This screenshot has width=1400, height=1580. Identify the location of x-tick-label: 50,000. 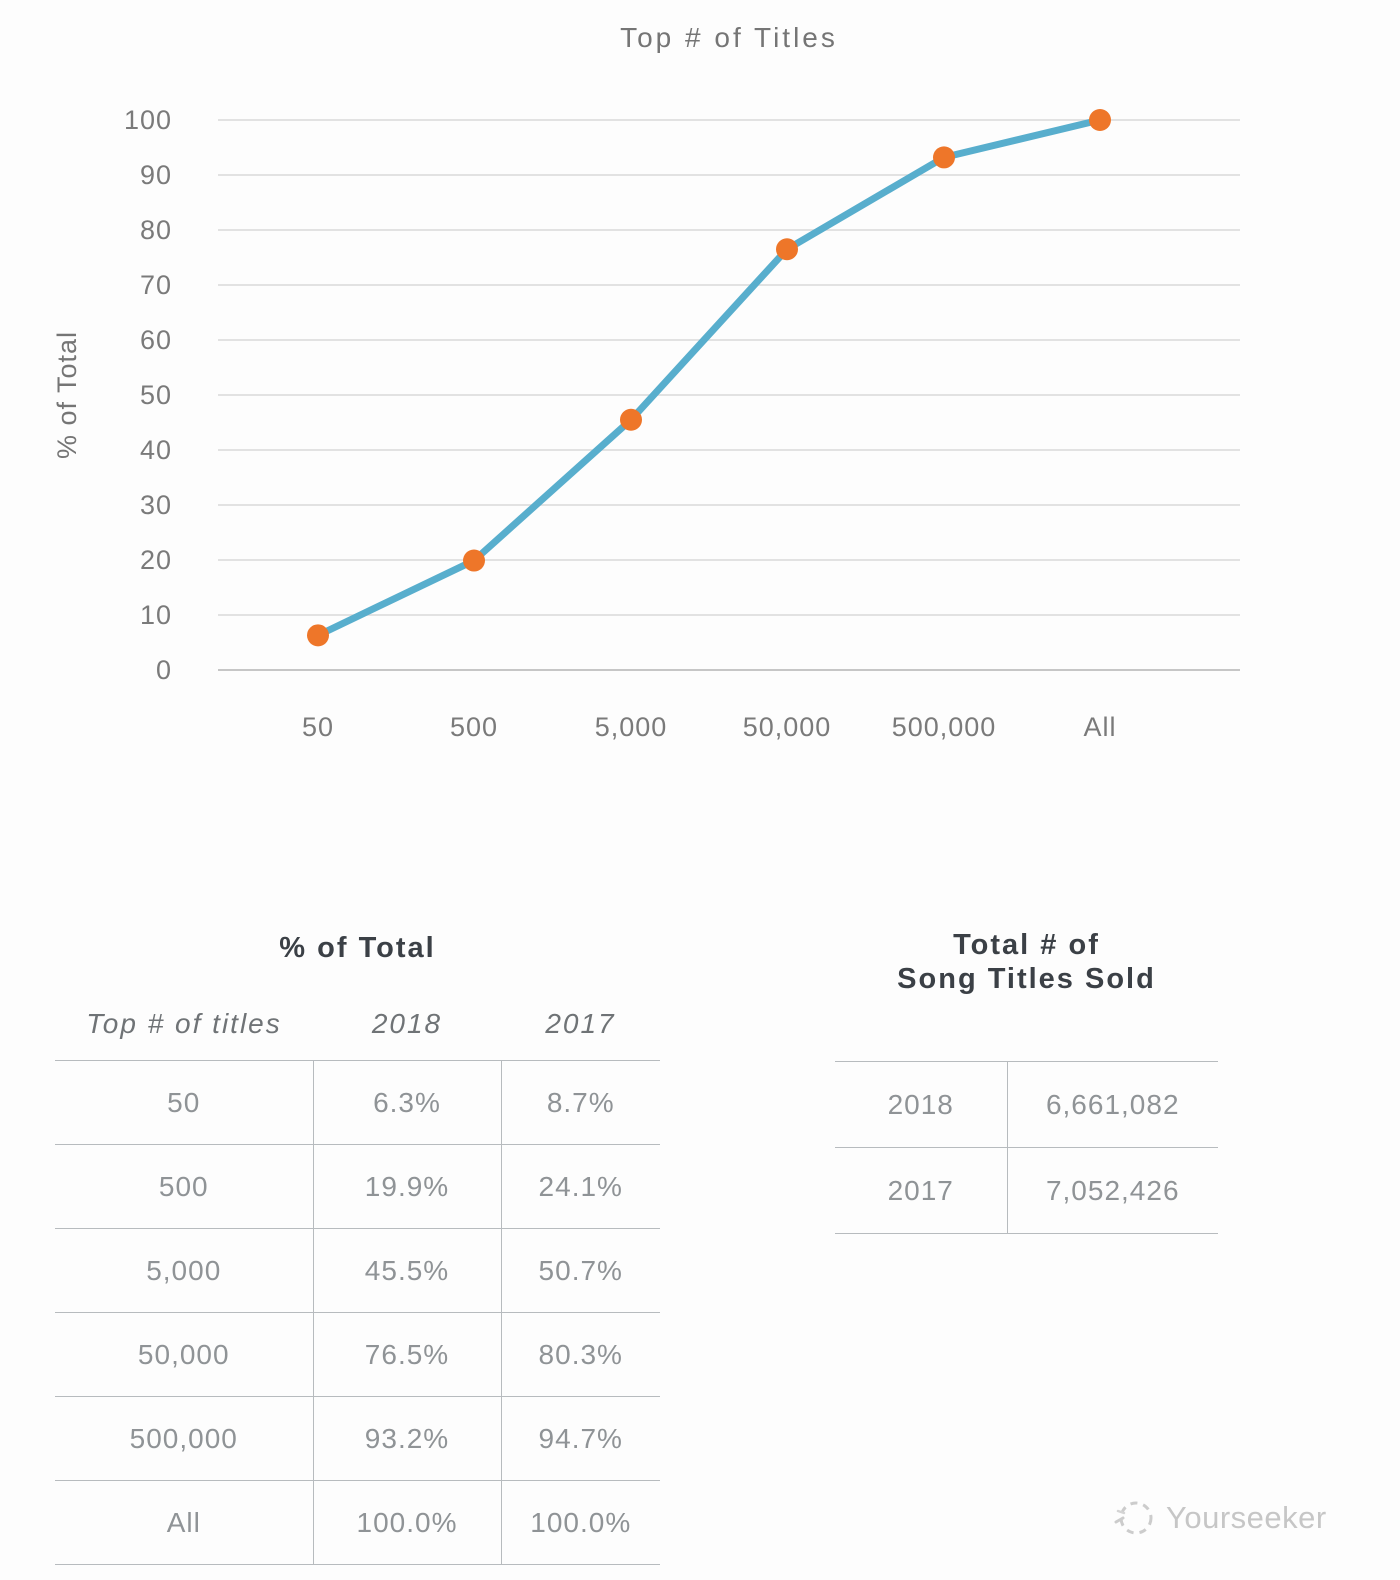
(787, 727).